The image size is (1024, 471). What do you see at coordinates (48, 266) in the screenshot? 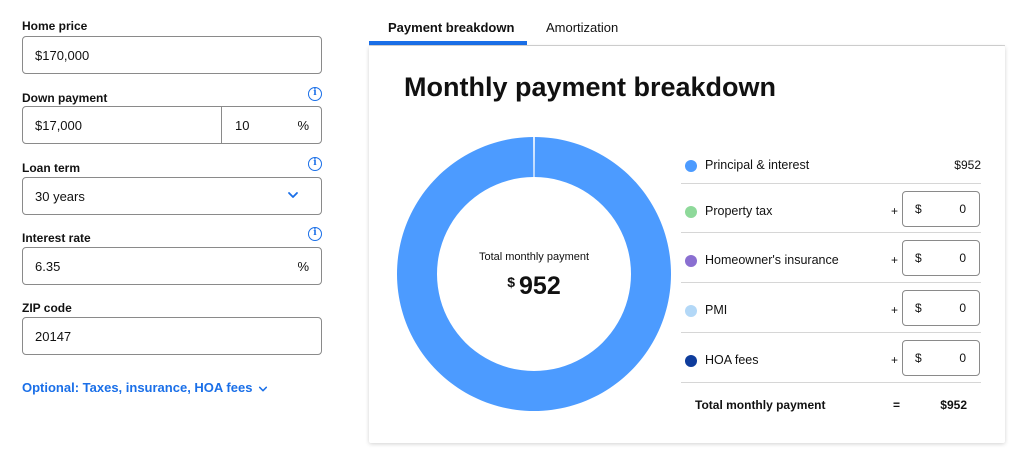
I see `interest-rate-value: 6.35` at bounding box center [48, 266].